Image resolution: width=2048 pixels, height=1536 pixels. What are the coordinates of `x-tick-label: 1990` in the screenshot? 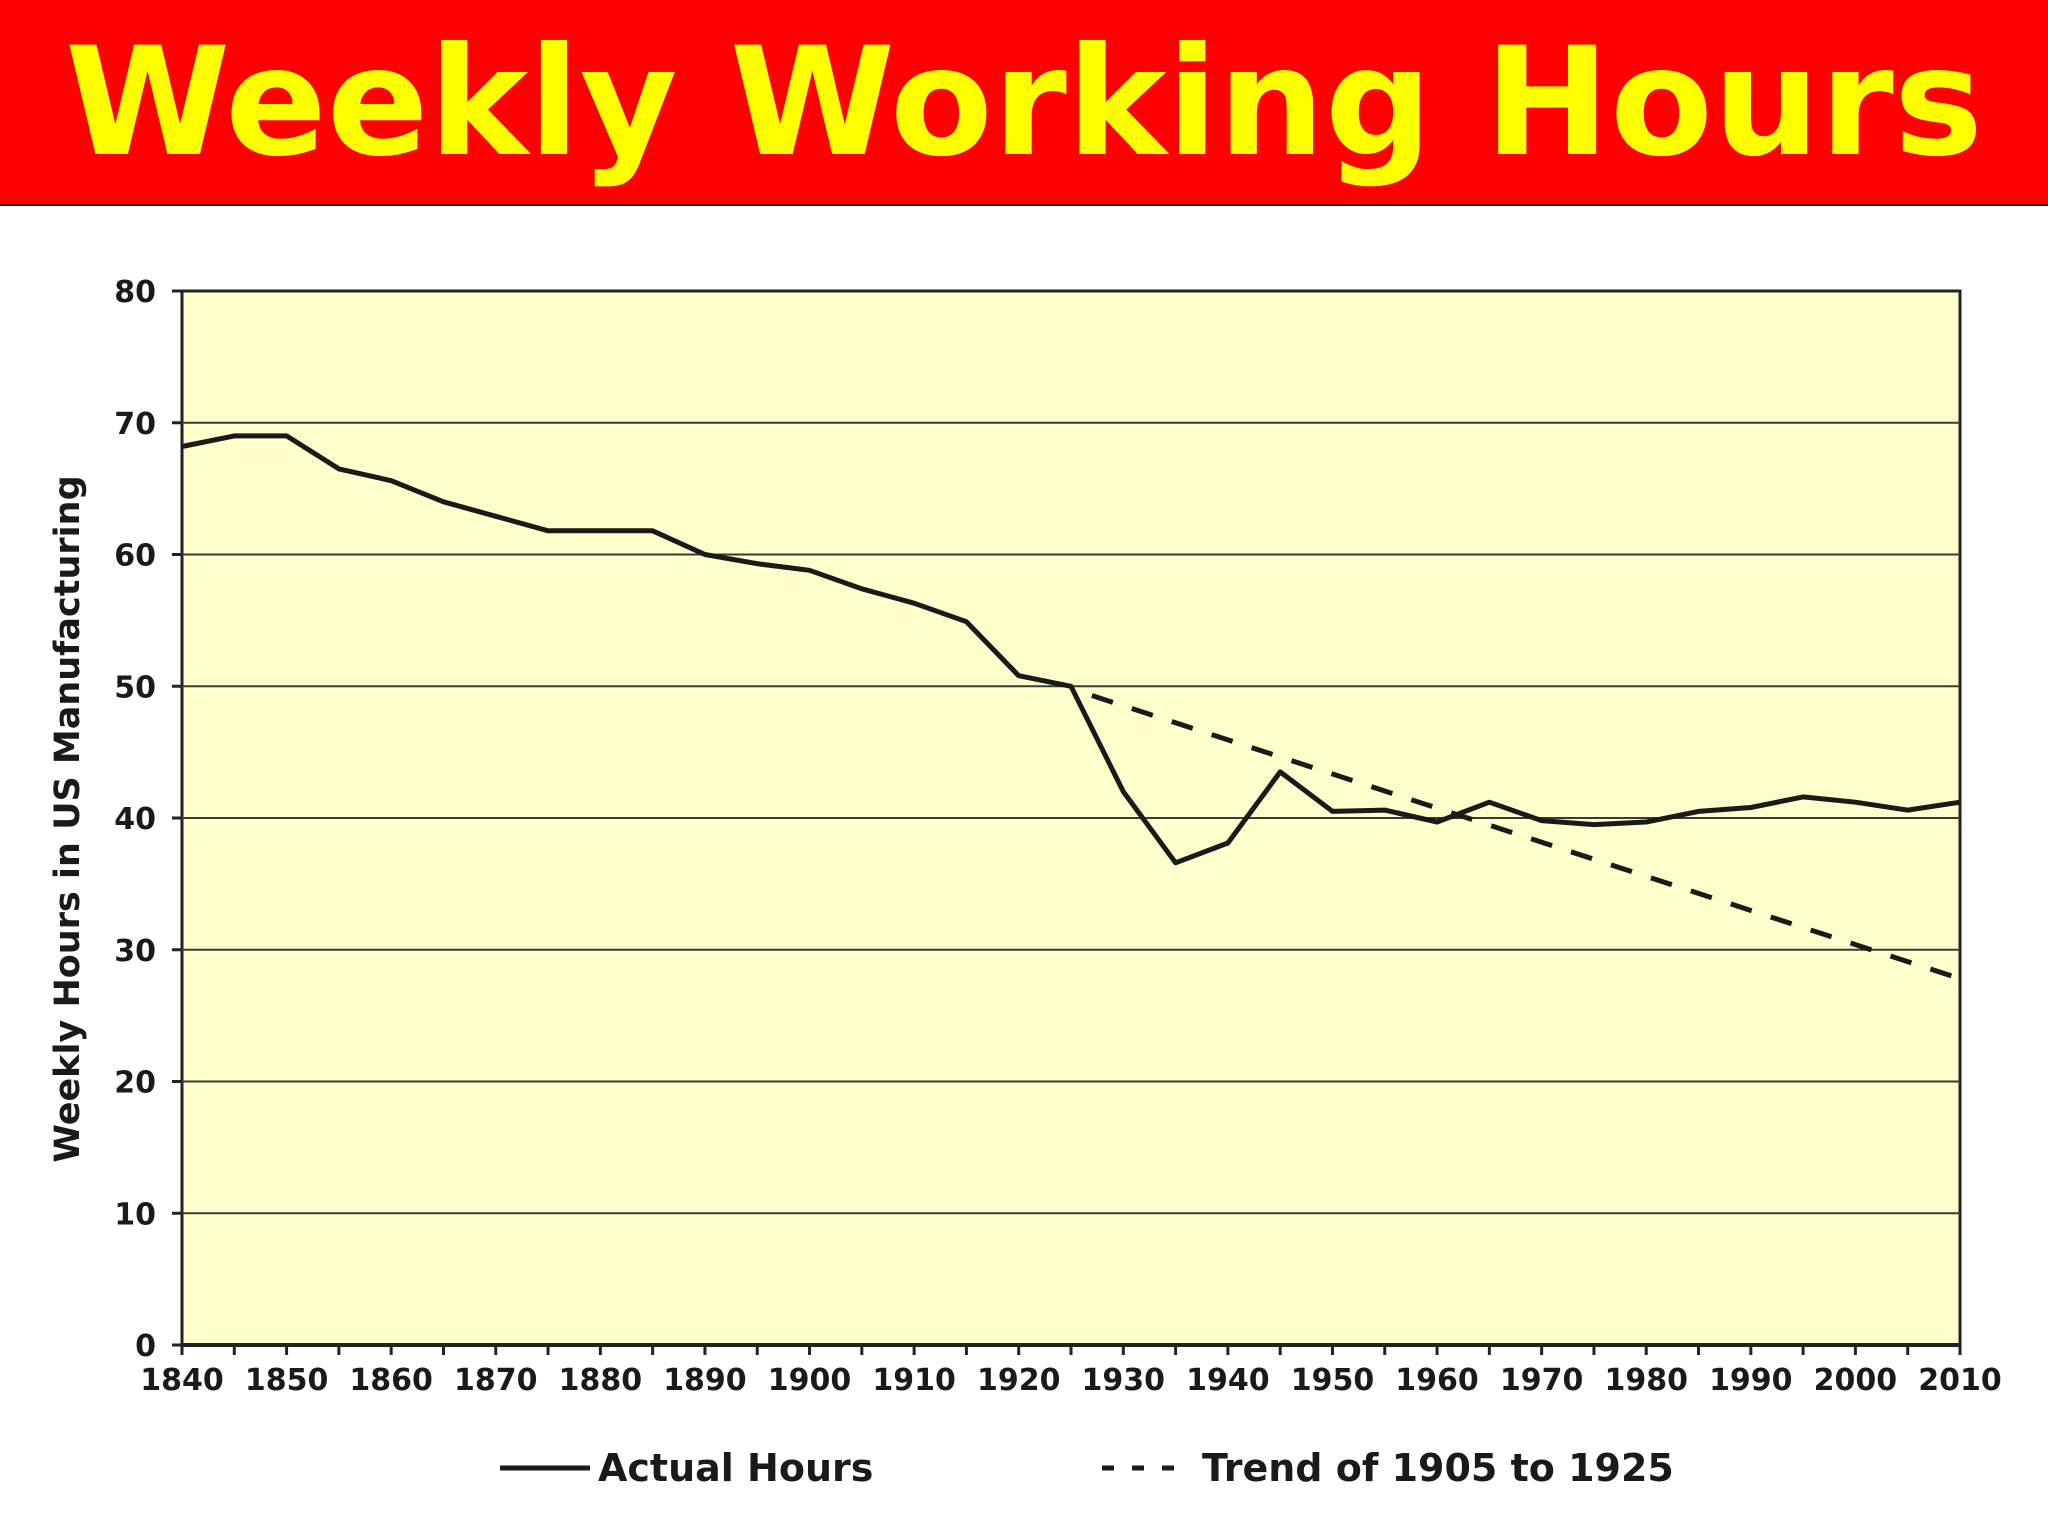 It's located at (1751, 1380).